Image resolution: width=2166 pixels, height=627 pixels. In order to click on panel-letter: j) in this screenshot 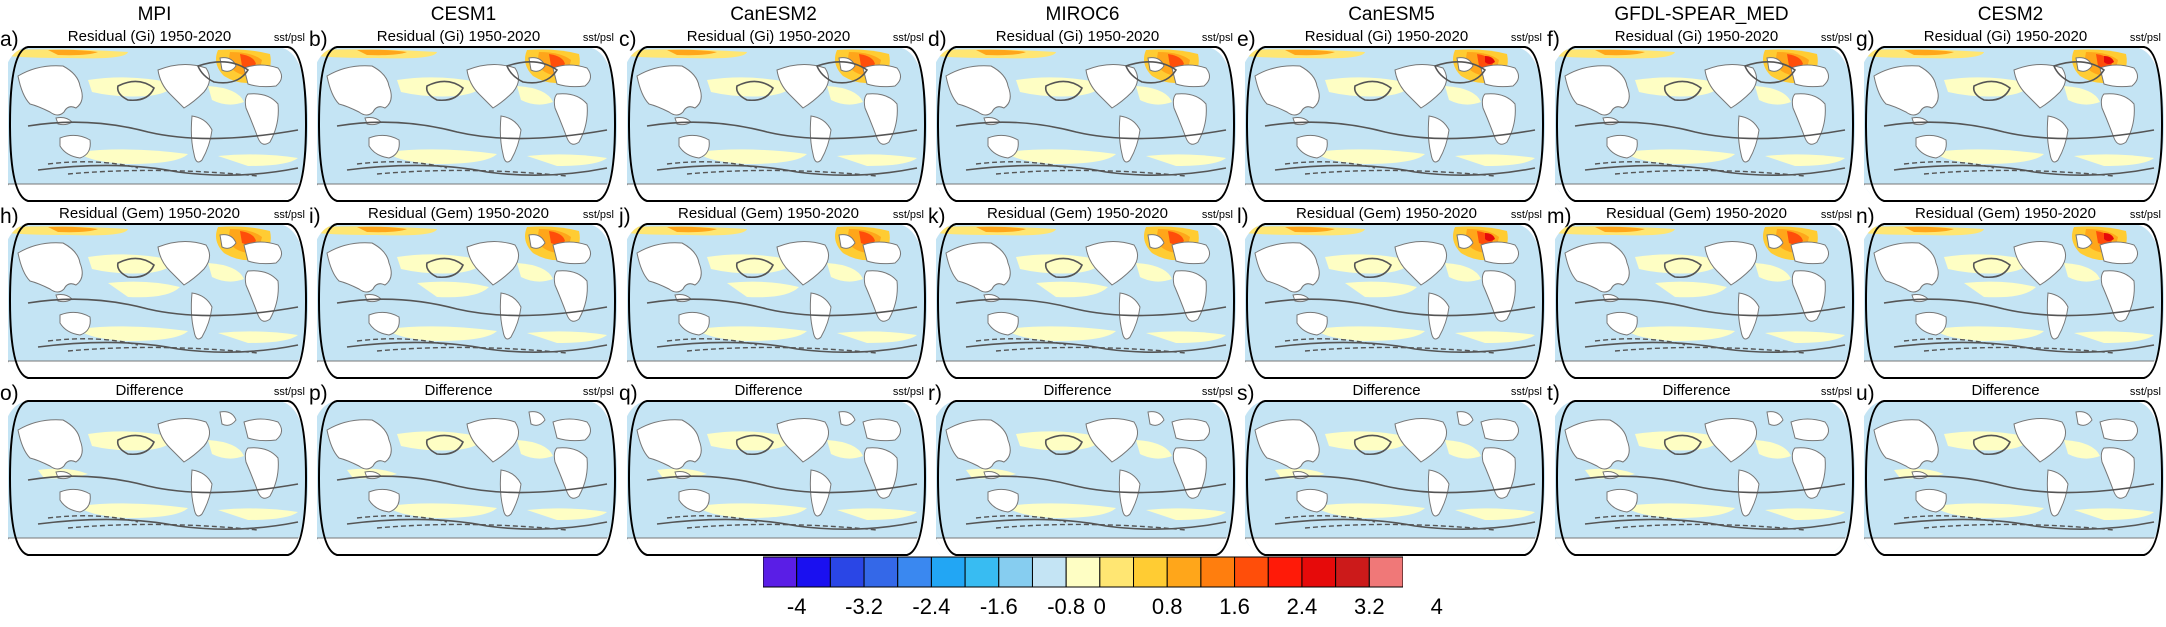, I will do `click(625, 216)`.